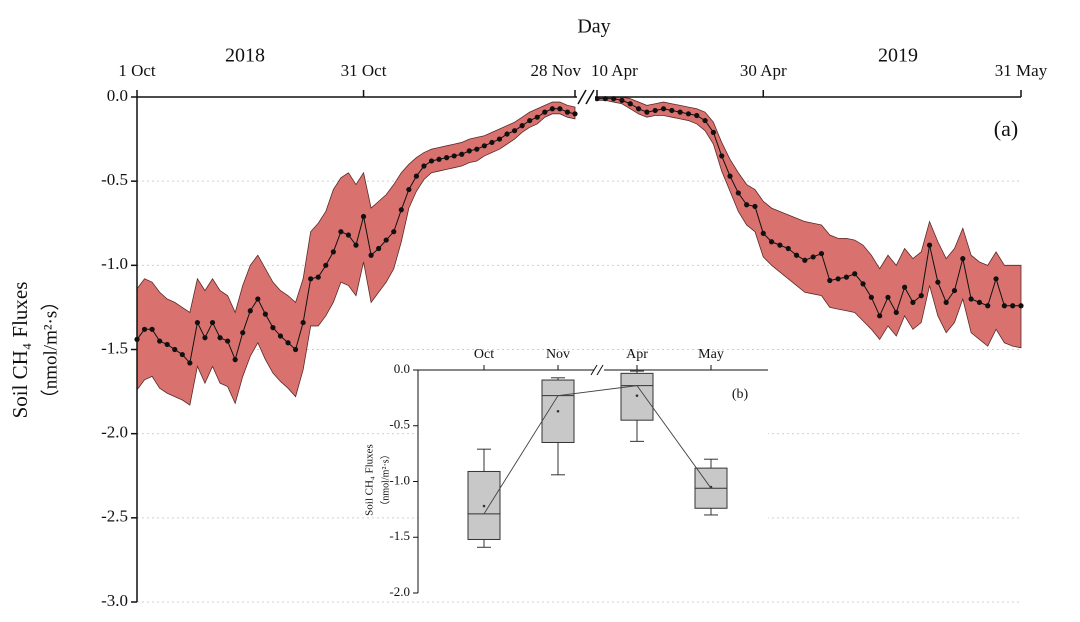 The height and width of the screenshot is (622, 1080). What do you see at coordinates (370, 480) in the screenshot?
I see `inset-y-axis-title: Soil CH₄ Fluxes` at bounding box center [370, 480].